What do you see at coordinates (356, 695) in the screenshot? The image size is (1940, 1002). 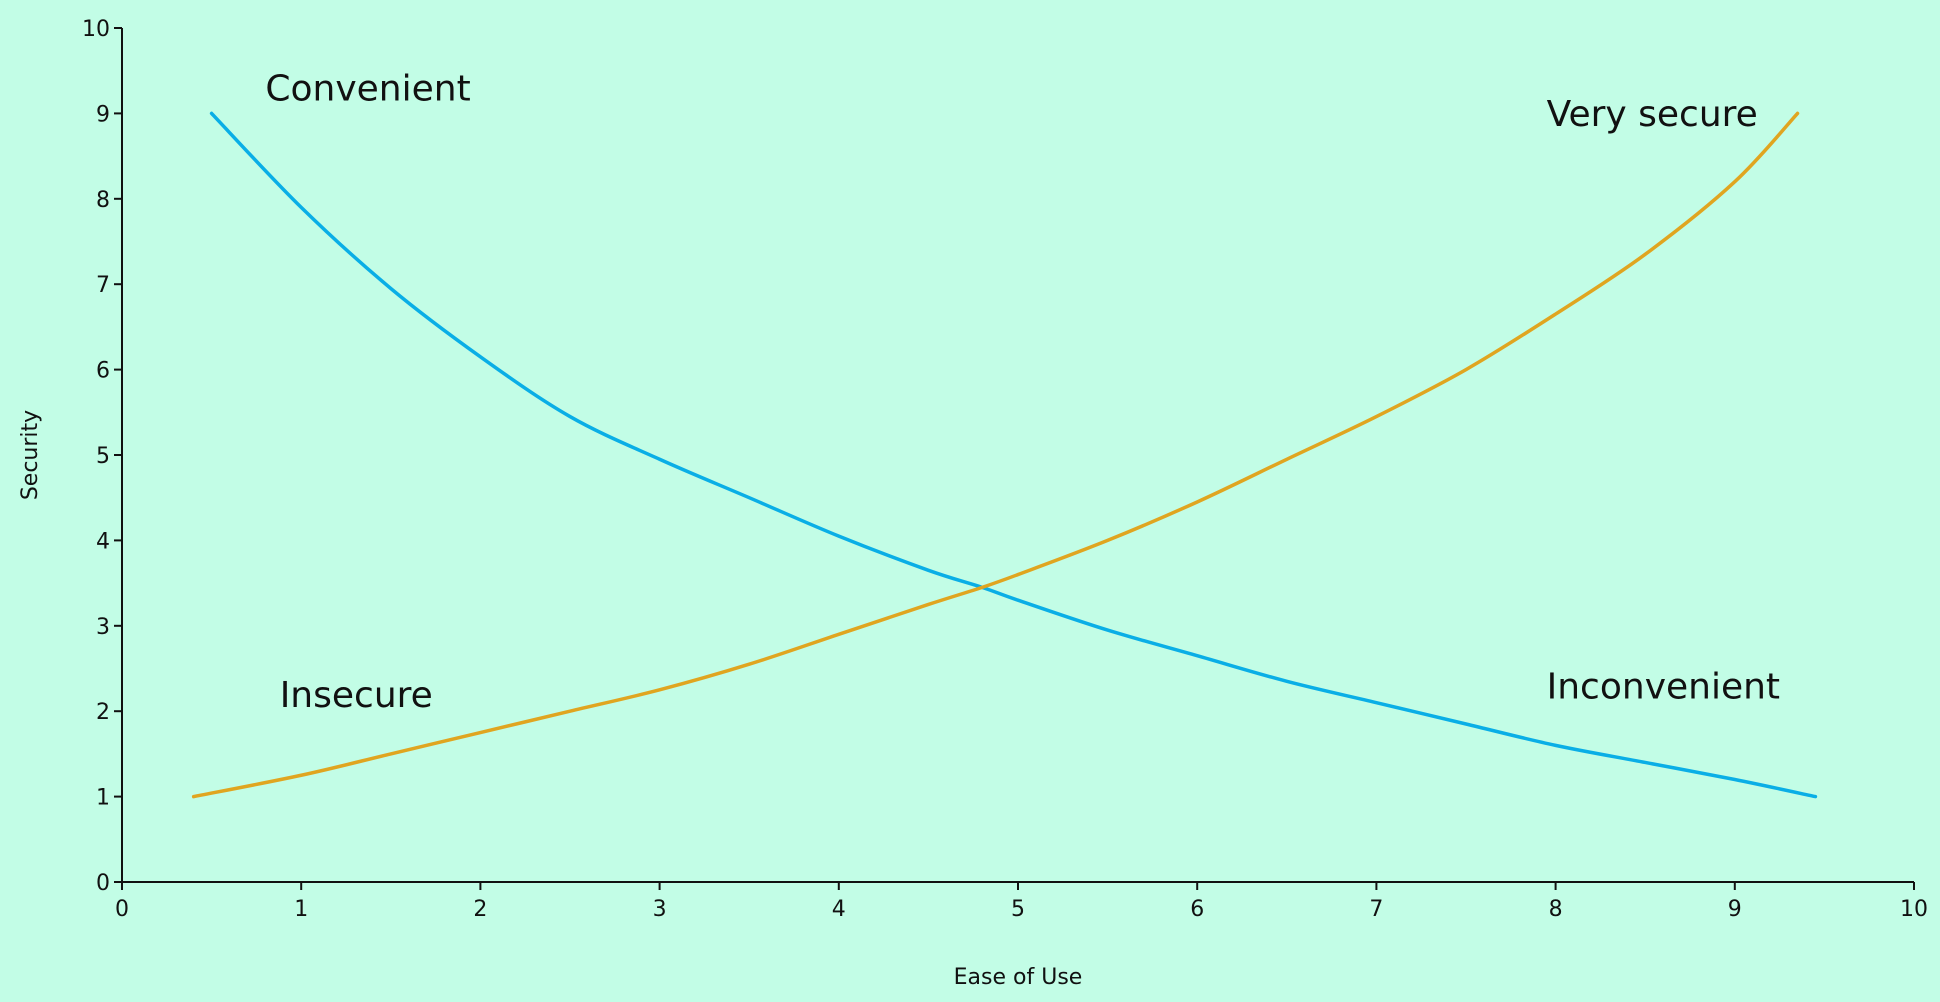 I see `annotation-label: Insecure` at bounding box center [356, 695].